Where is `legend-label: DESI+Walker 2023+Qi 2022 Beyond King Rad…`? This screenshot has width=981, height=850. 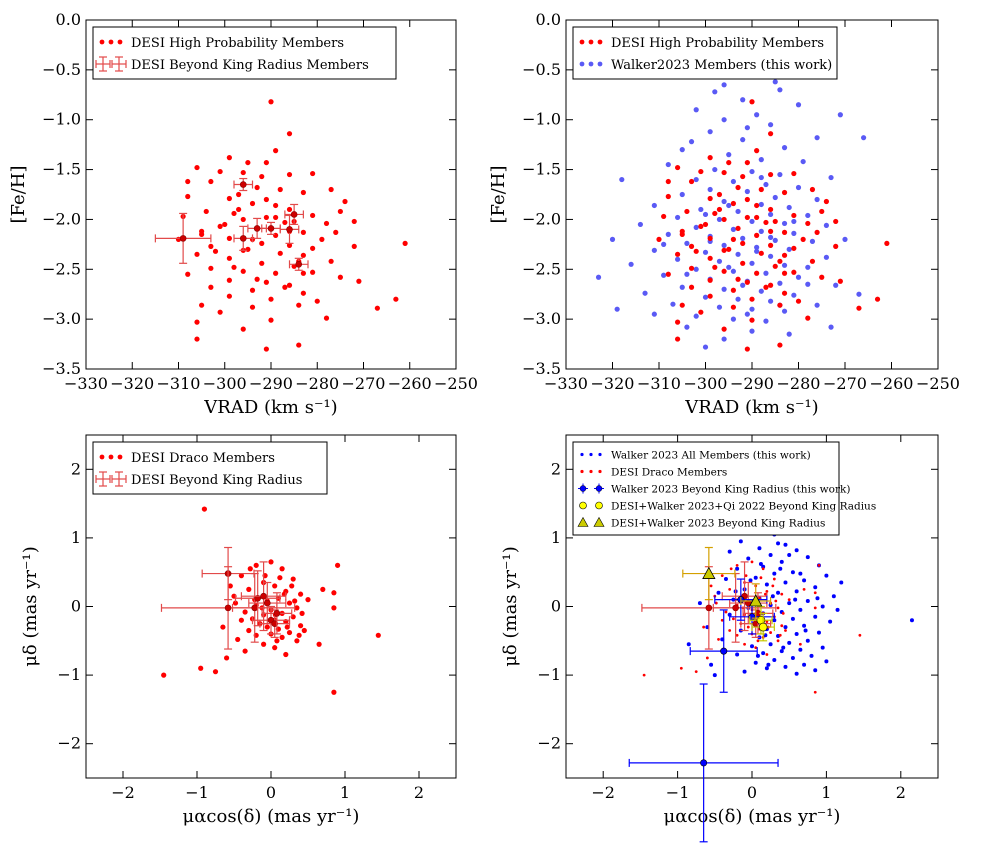 legend-label: DESI+Walker 2023+Qi 2022 Beyond King Rad… is located at coordinates (743, 507).